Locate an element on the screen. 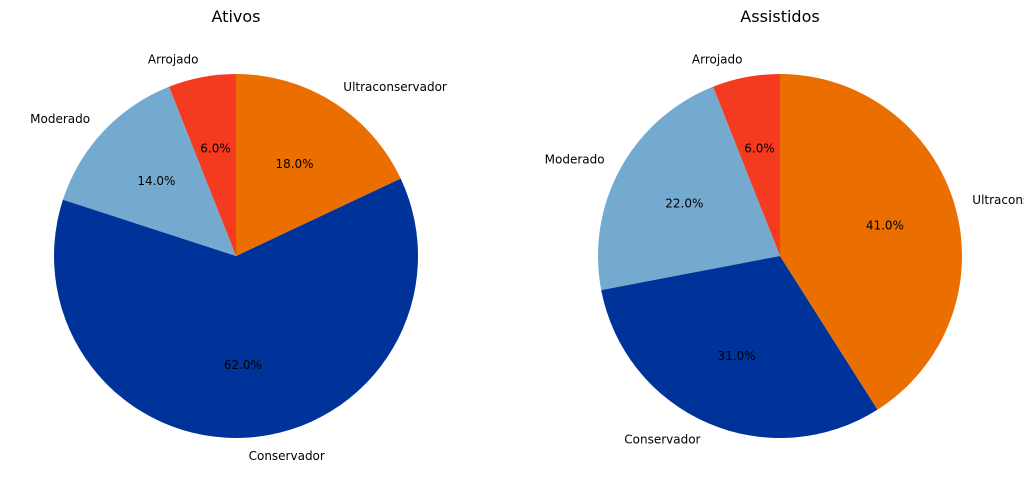  pie-slice-ativos-arrojado is located at coordinates (202, 165).